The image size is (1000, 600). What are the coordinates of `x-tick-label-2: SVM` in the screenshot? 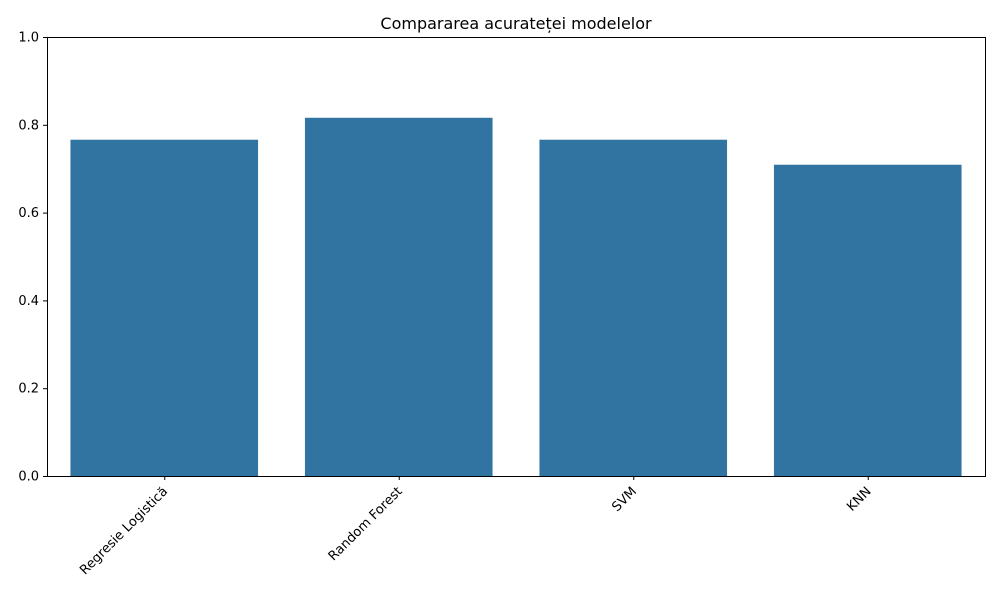 It's located at (624, 499).